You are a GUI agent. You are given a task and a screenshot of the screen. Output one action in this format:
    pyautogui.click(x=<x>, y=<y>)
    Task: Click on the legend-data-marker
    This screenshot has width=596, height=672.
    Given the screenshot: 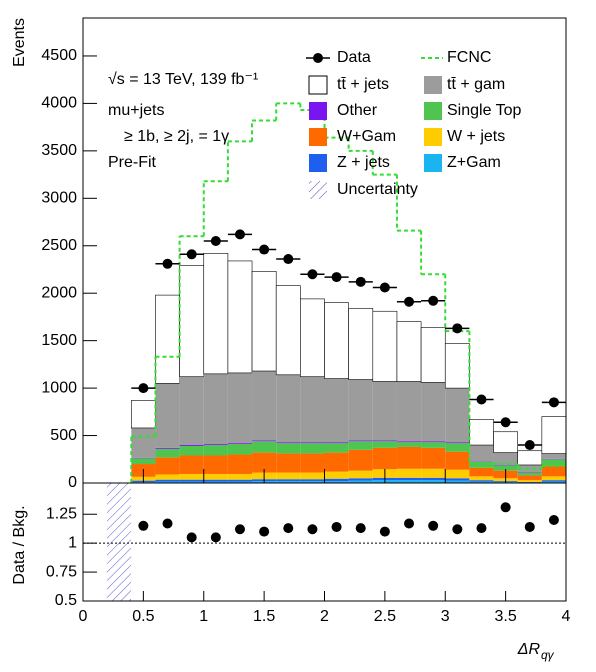 What is the action you would take?
    pyautogui.click(x=318, y=58)
    